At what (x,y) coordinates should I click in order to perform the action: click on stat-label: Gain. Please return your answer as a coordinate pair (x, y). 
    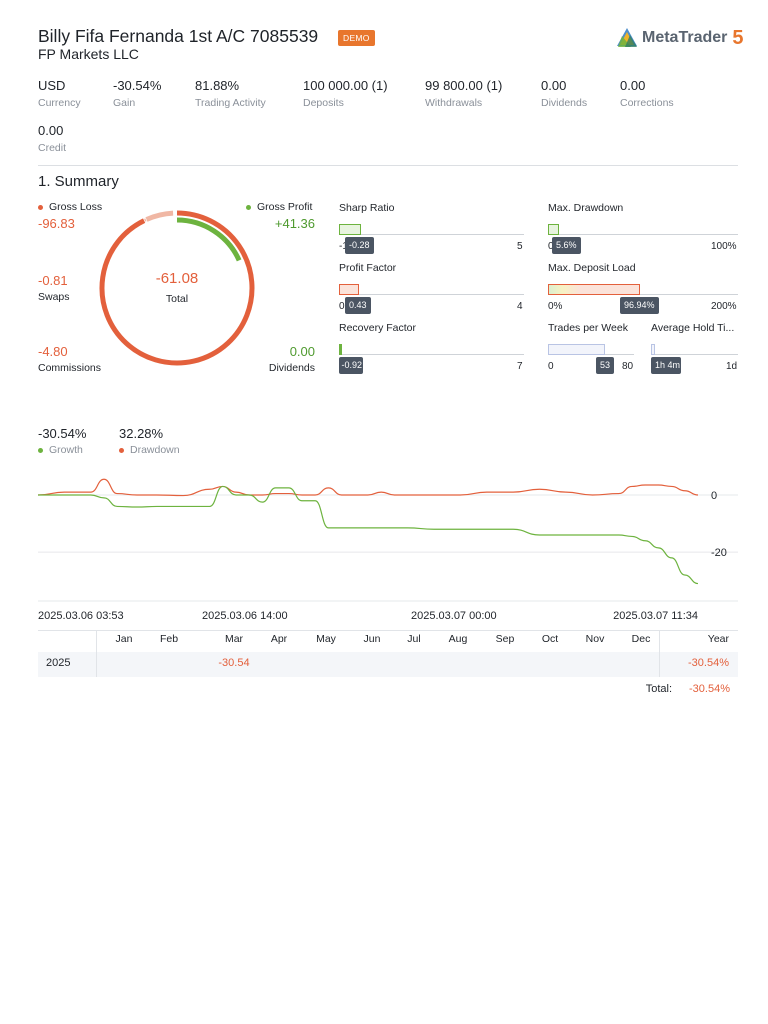
    Looking at the image, I should click on (124, 103).